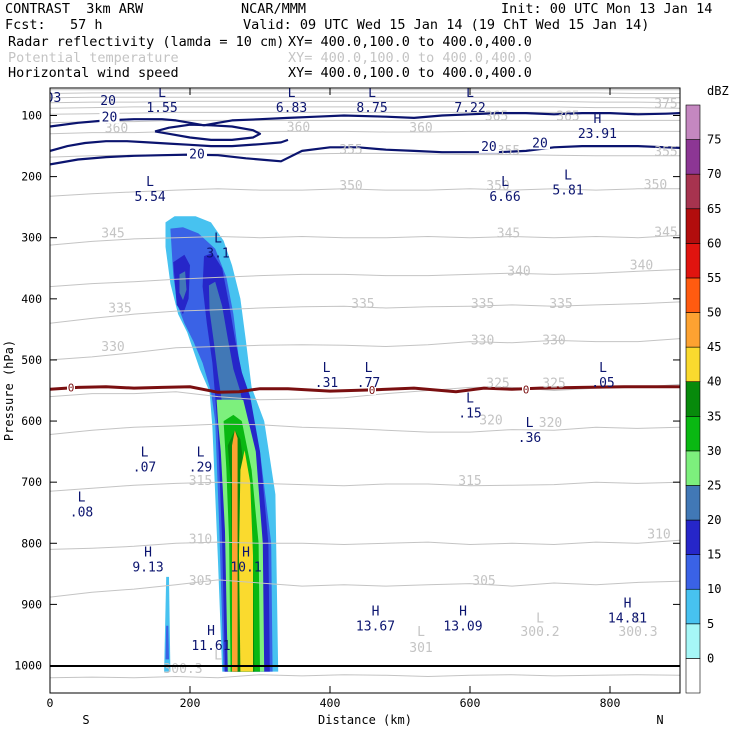 The image size is (740, 740). I want to click on field-theta: Potential temperature, so click(93, 58).